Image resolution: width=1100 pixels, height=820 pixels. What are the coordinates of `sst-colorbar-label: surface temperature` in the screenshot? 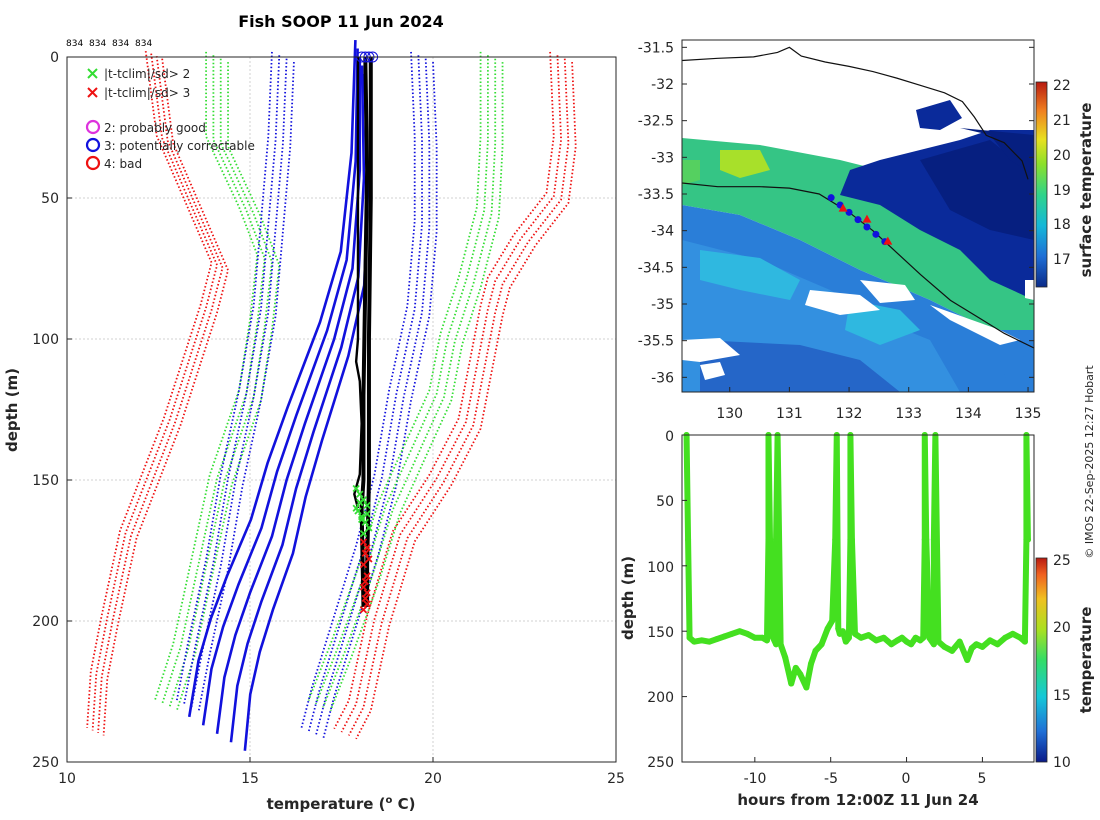 It's located at (1086, 190).